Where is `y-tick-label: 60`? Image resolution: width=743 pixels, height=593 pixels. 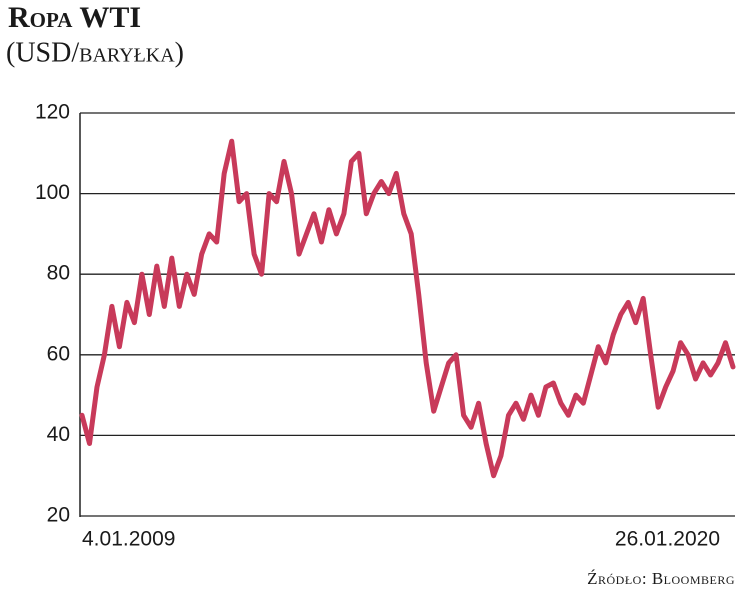
y-tick-label: 60 is located at coordinates (58, 353).